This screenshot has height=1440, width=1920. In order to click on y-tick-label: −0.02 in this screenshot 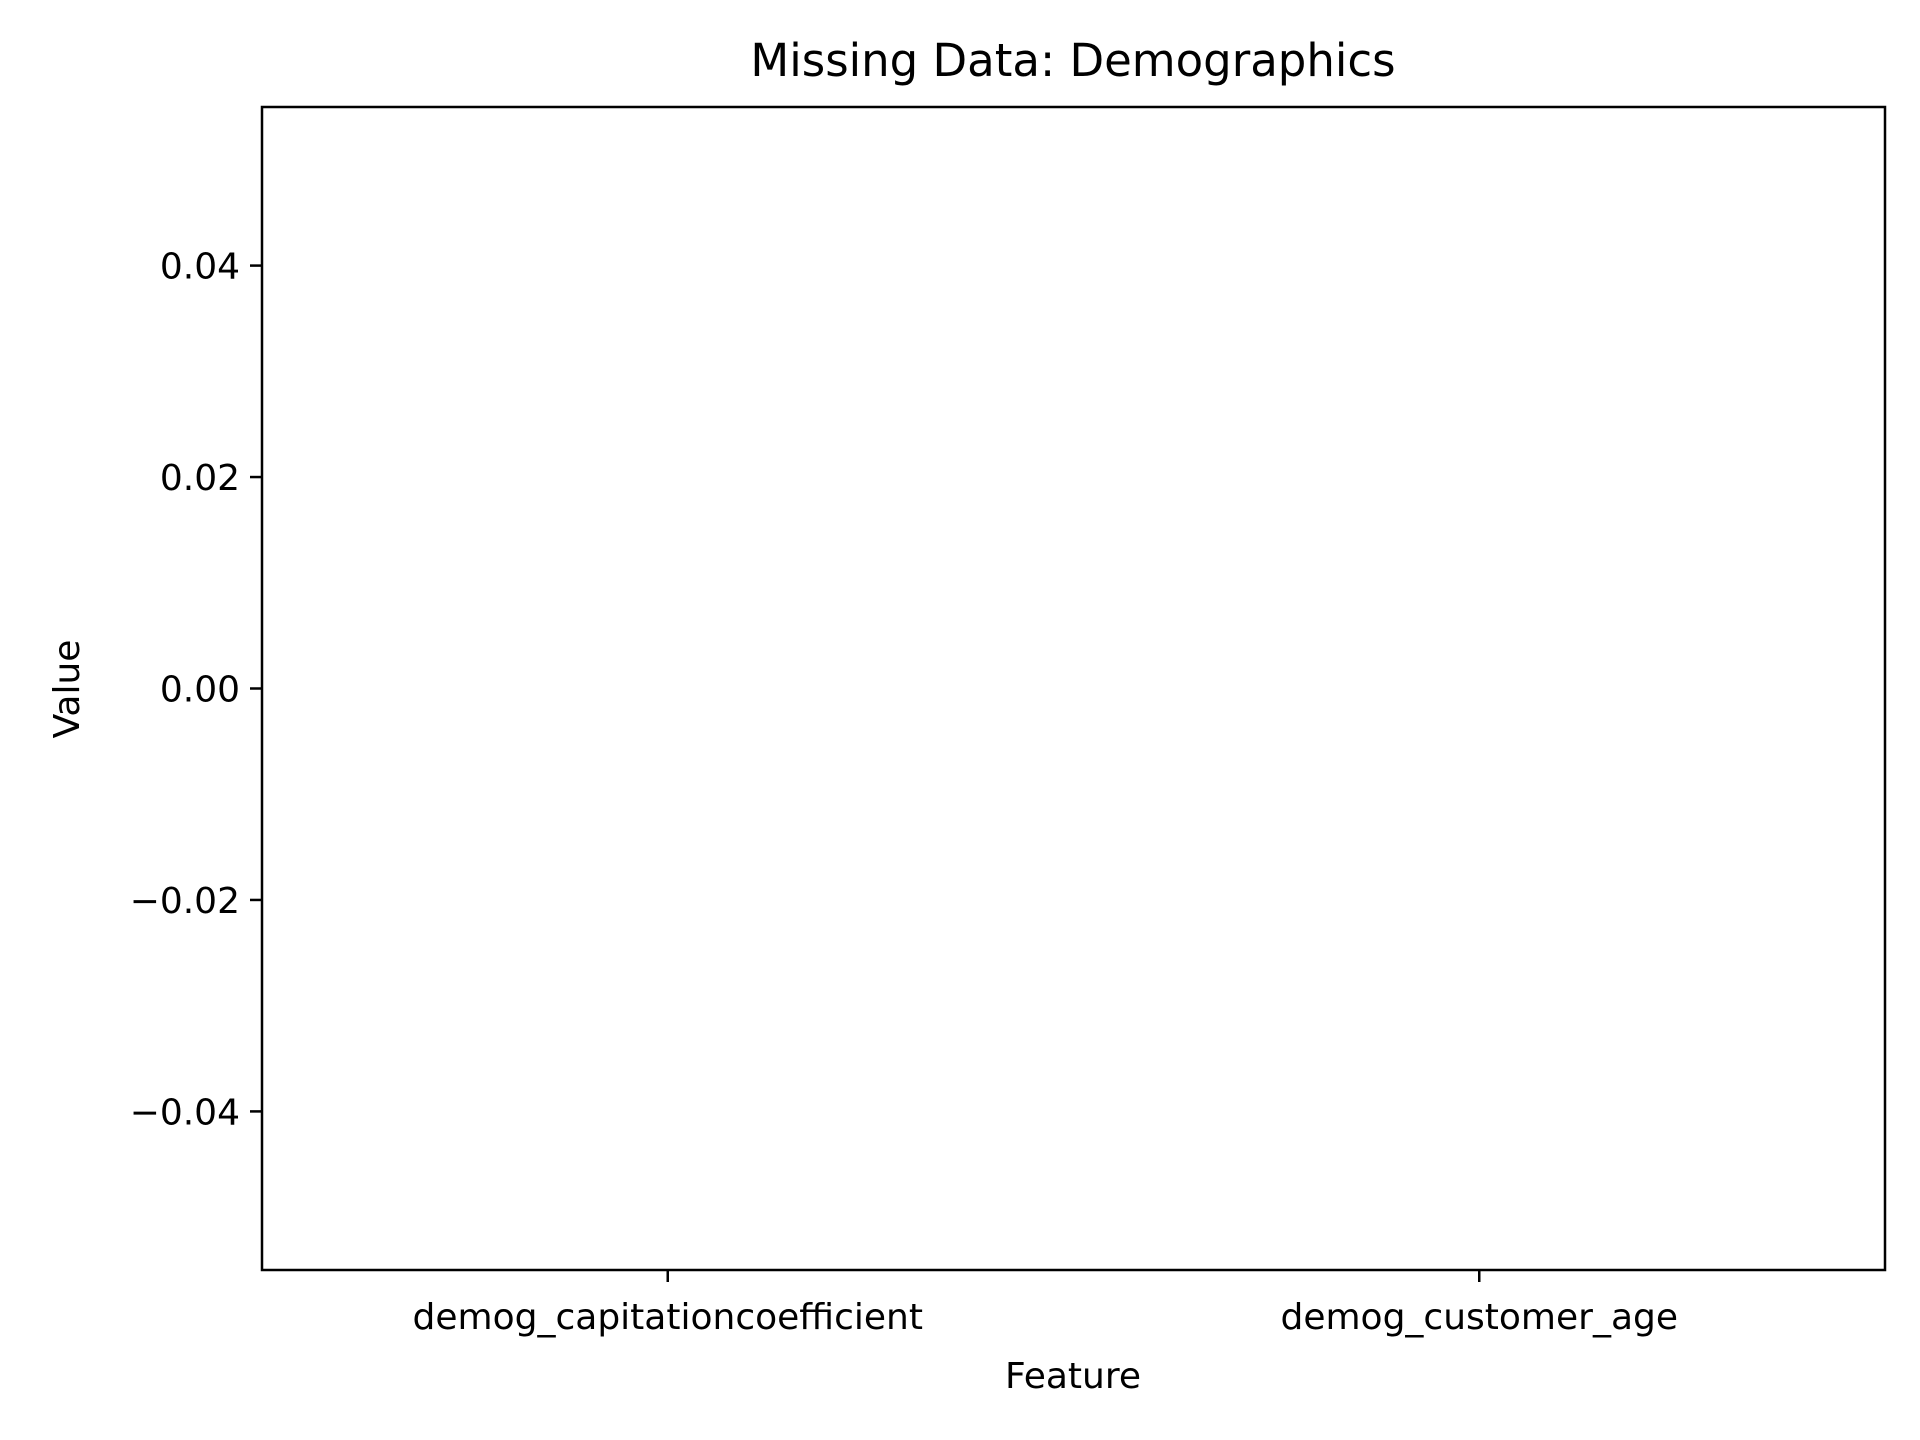, I will do `click(185, 901)`.